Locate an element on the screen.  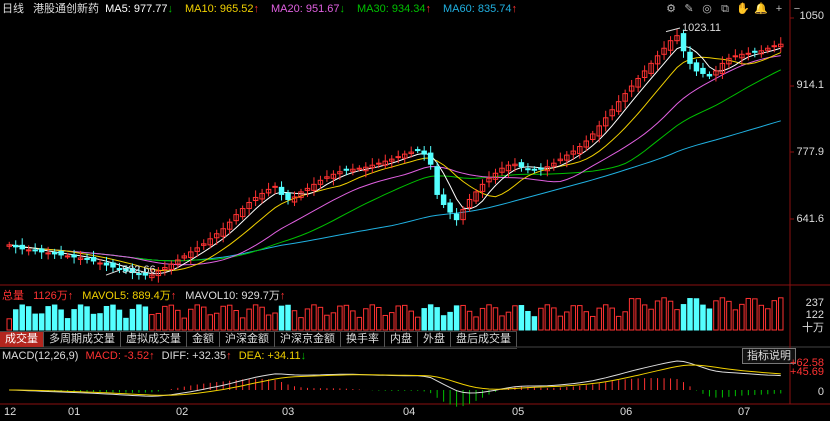
period-label: 日线 is located at coordinates (13, 9).